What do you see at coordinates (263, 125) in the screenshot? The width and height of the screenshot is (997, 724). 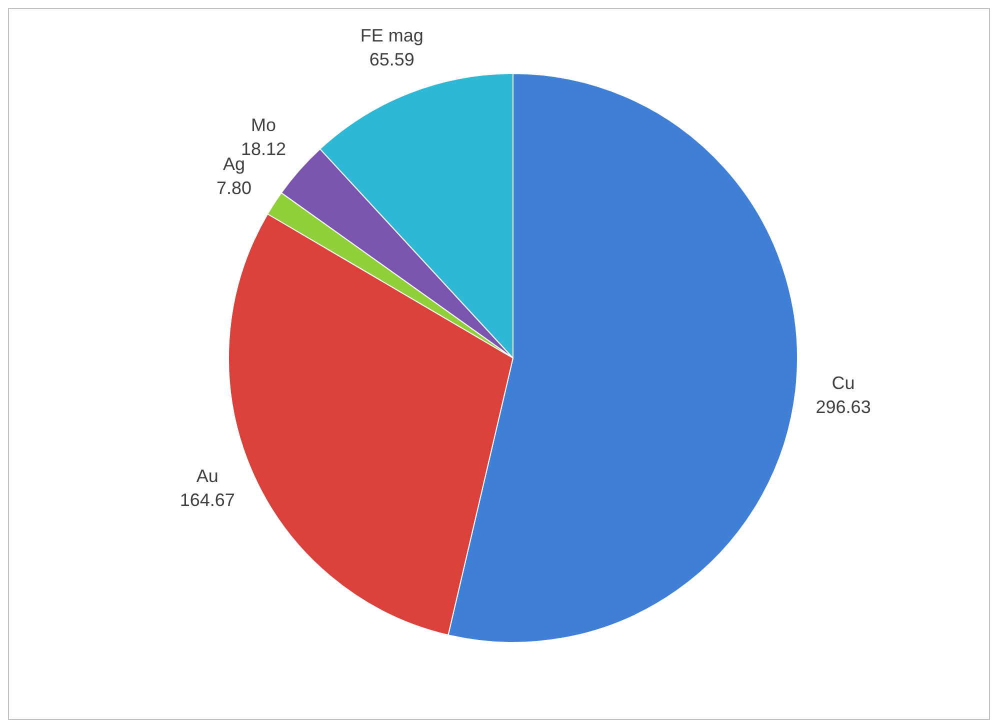 I see `slice-label: Mo` at bounding box center [263, 125].